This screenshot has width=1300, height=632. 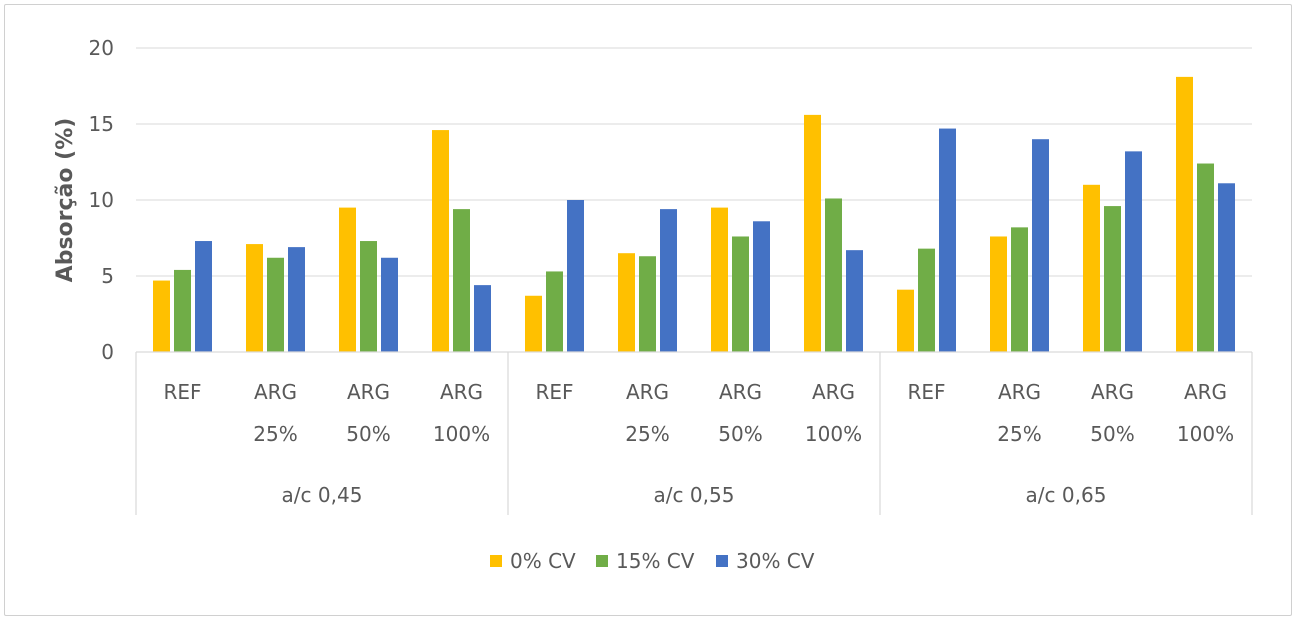 I want to click on group-label: a/c 0,45, so click(x=322, y=495).